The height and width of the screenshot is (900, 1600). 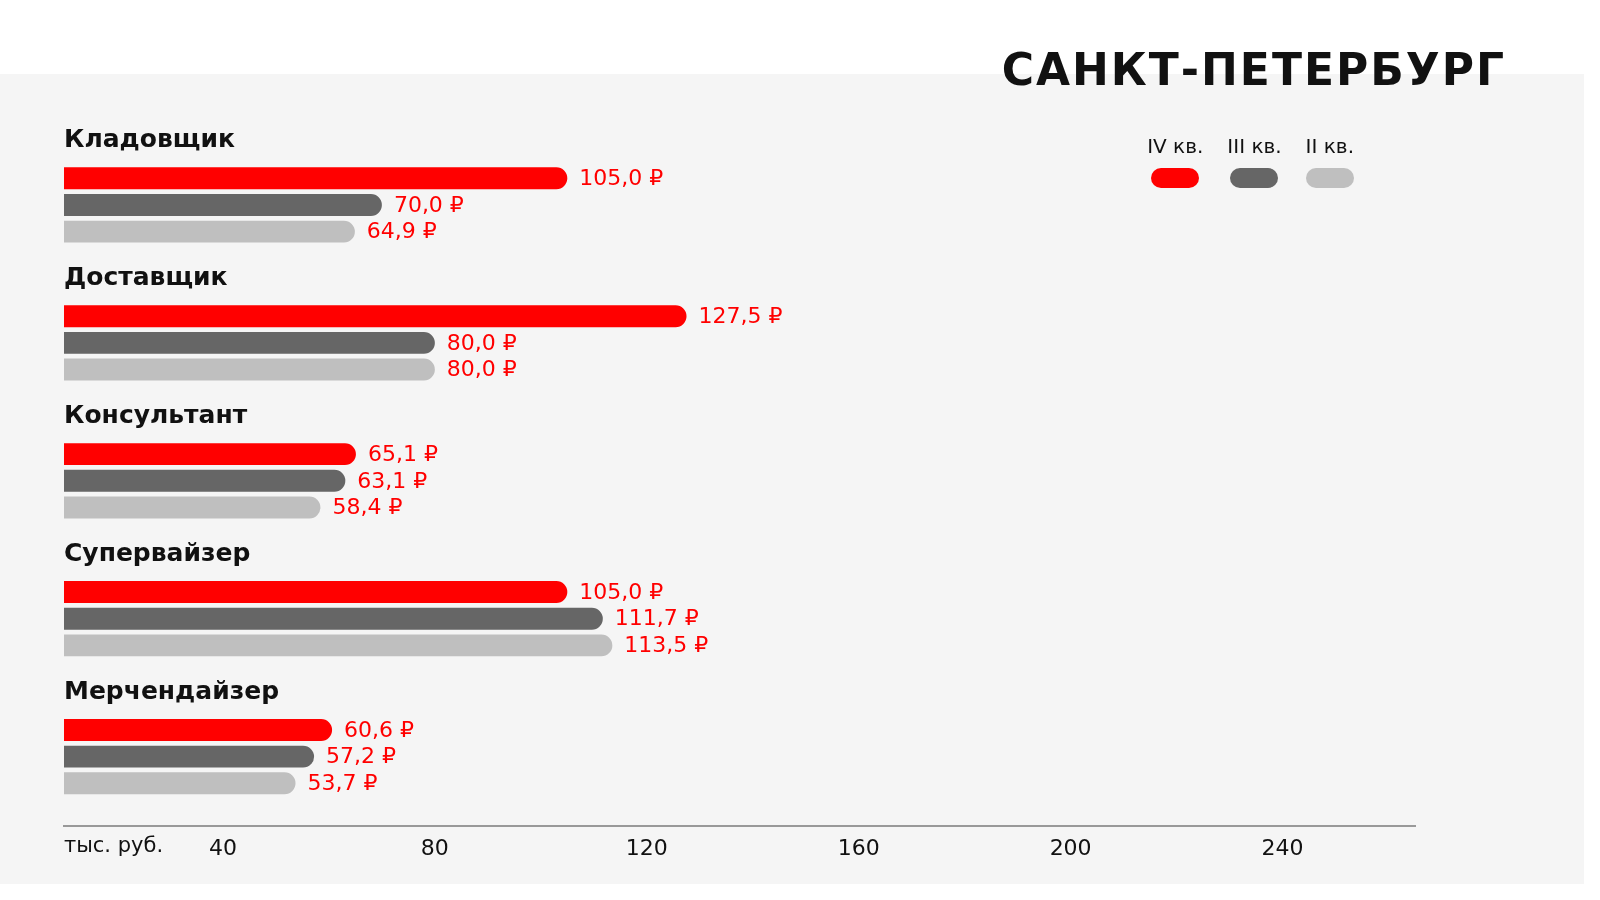 I want to click on y-tick-label: Кладовщик, so click(x=149, y=139).